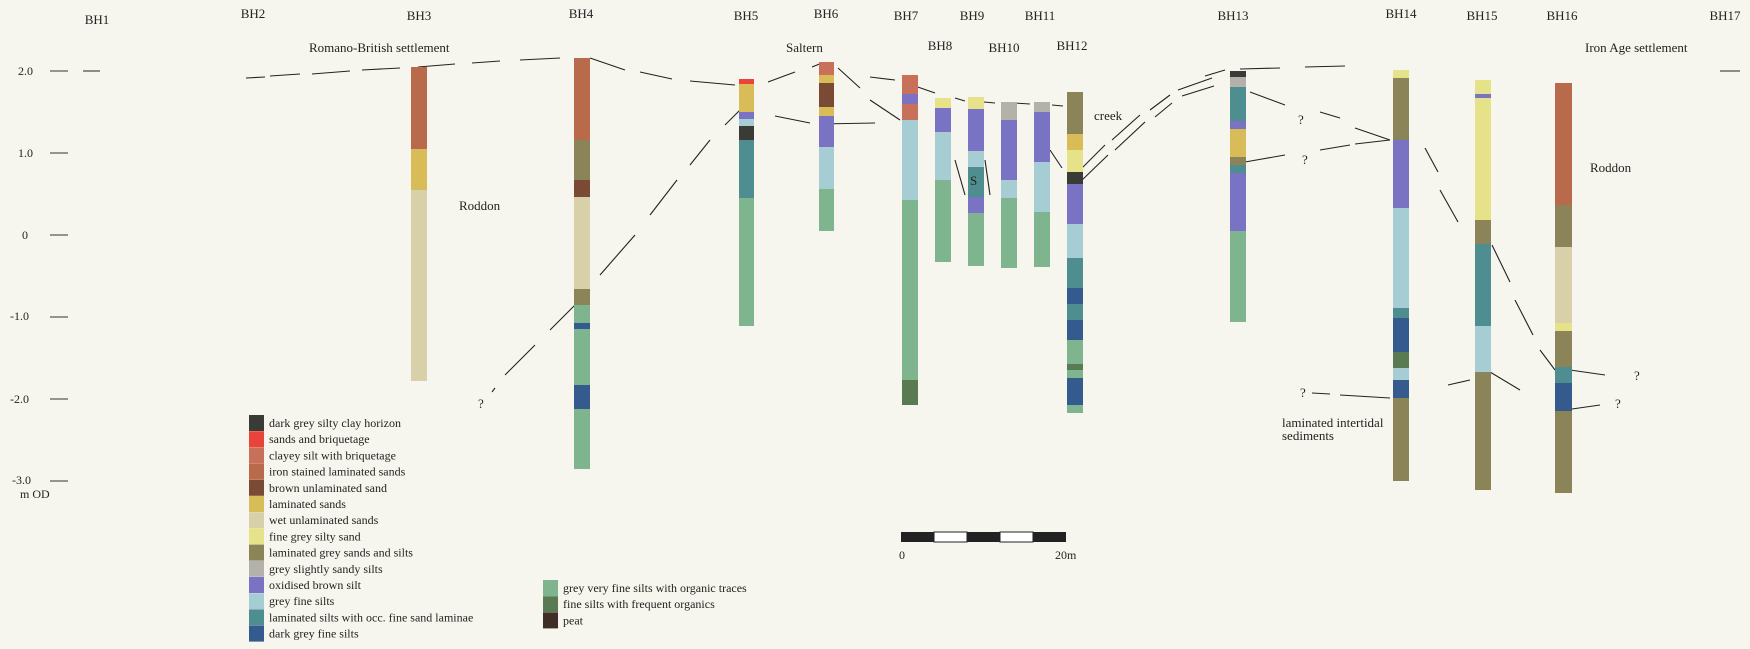 This screenshot has width=1750, height=649. Describe the element at coordinates (746, 15) in the screenshot. I see `borehole-label-bh5: BH5` at that location.